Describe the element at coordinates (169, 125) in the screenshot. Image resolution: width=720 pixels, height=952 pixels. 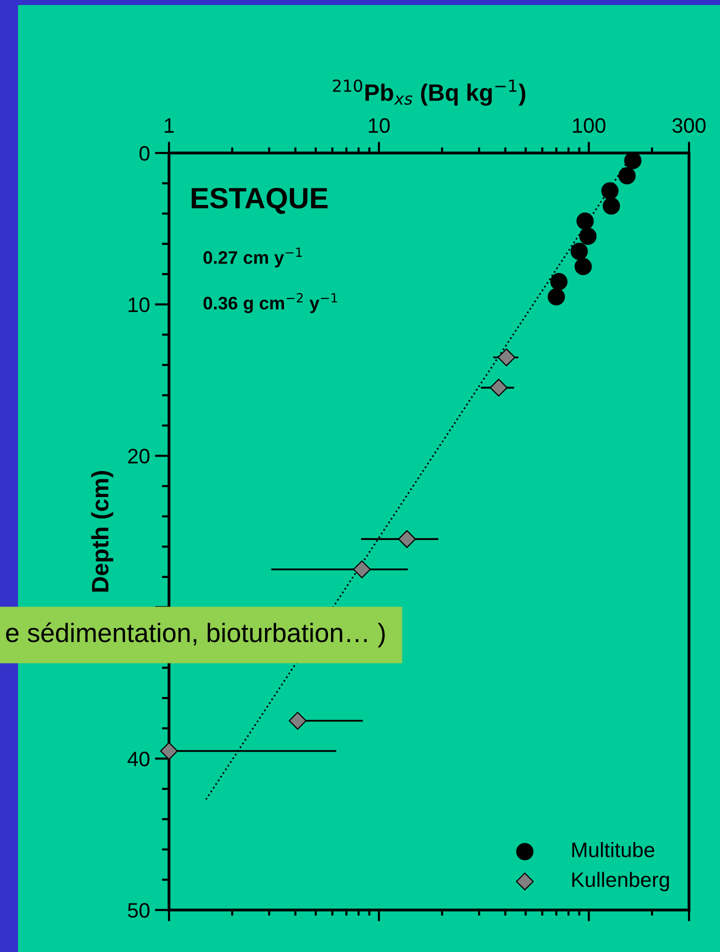
I see `x-tick-label: 1` at that location.